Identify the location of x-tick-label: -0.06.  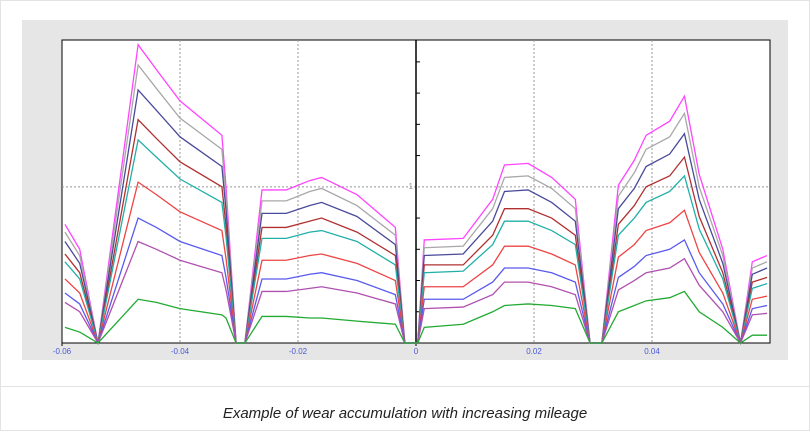
(62, 351).